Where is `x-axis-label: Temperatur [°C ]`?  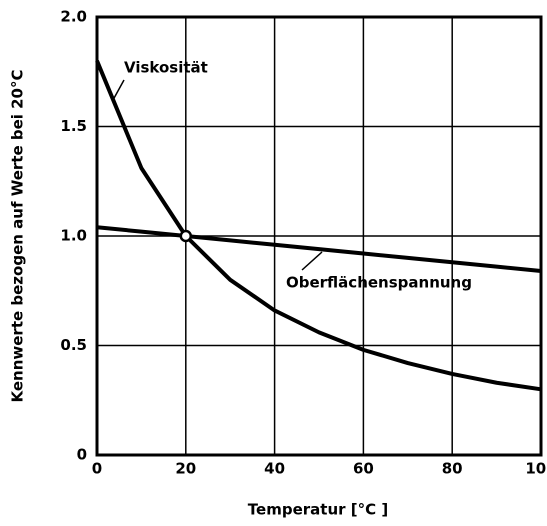 x-axis-label: Temperatur [°C ] is located at coordinates (318, 510).